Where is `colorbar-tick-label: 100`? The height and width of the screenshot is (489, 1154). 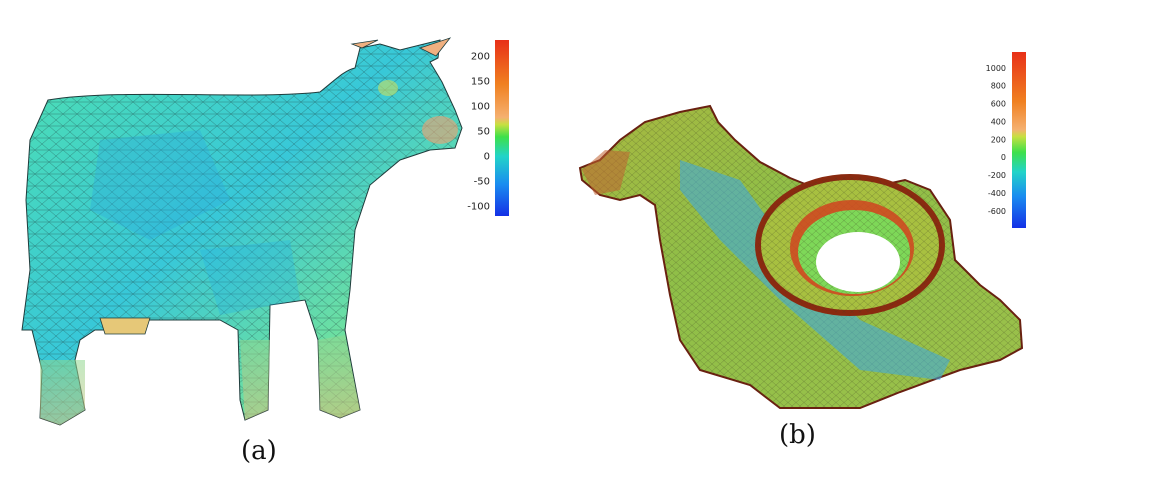
colorbar-tick-label: 100 is located at coordinates (480, 107).